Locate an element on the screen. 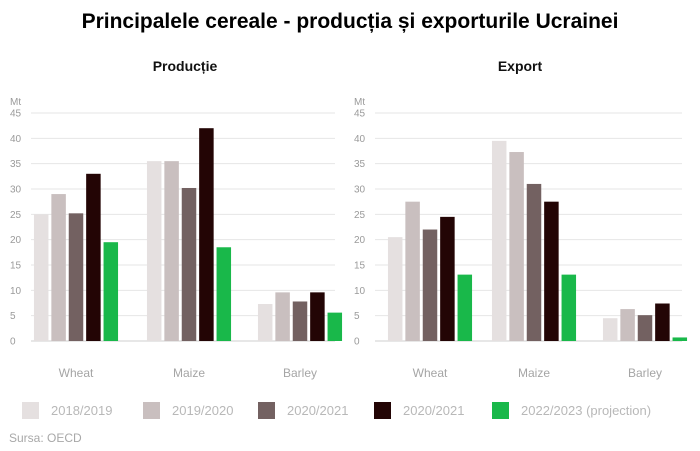  source-note: Sursa: OECD is located at coordinates (45, 438).